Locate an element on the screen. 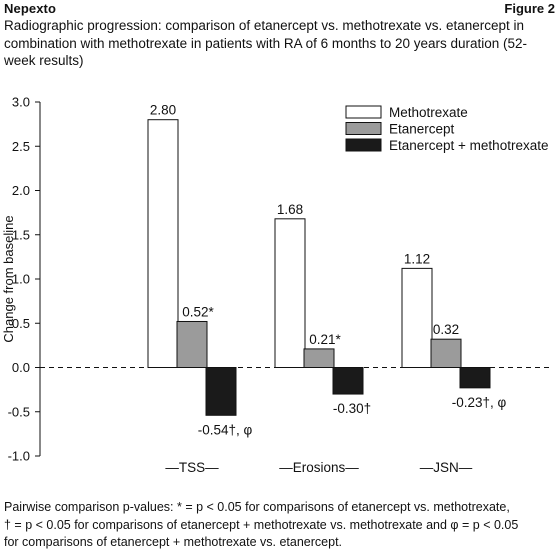 The width and height of the screenshot is (559, 559). legend-label: Etanercept + methotrexate is located at coordinates (468, 145).